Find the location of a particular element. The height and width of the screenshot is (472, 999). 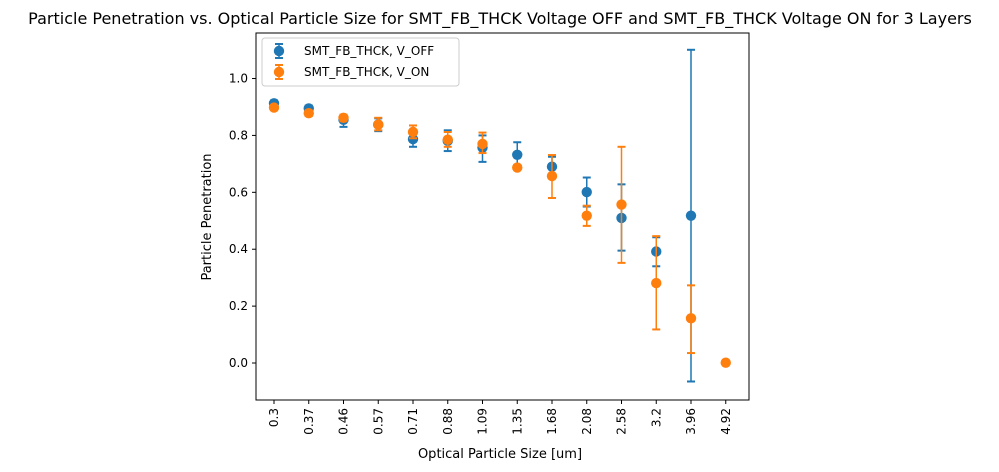

y-tick-label: 1.0 is located at coordinates (238, 79).